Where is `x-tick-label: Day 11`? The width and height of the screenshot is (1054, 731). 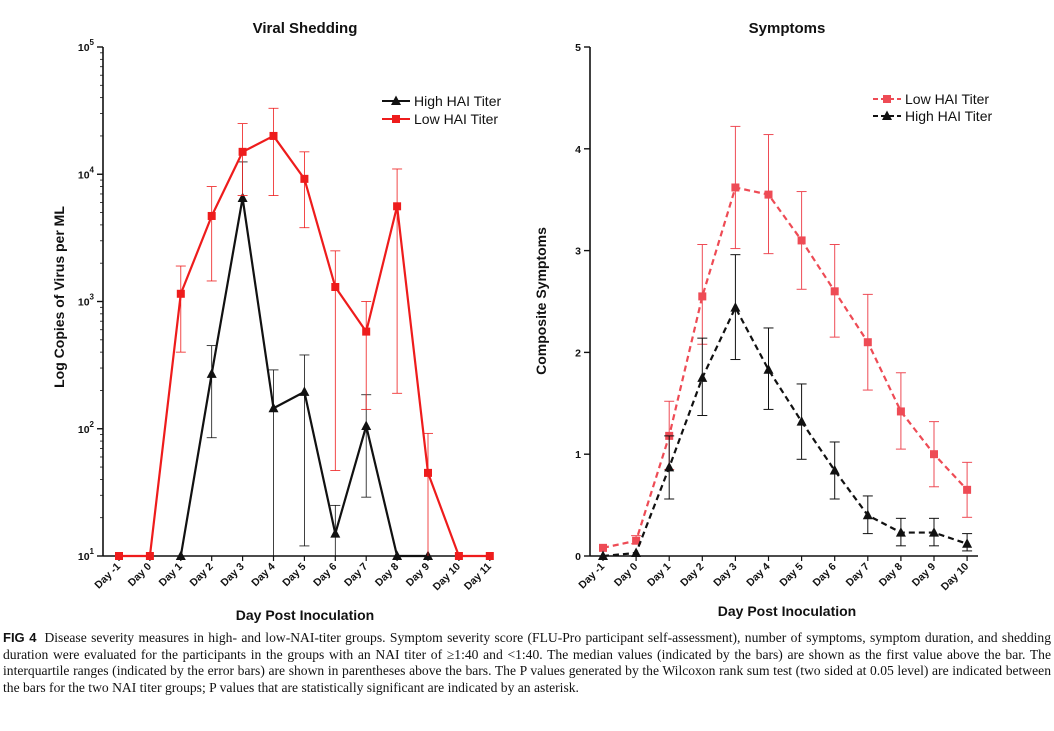
x-tick-label: Day 11 is located at coordinates (478, 577).